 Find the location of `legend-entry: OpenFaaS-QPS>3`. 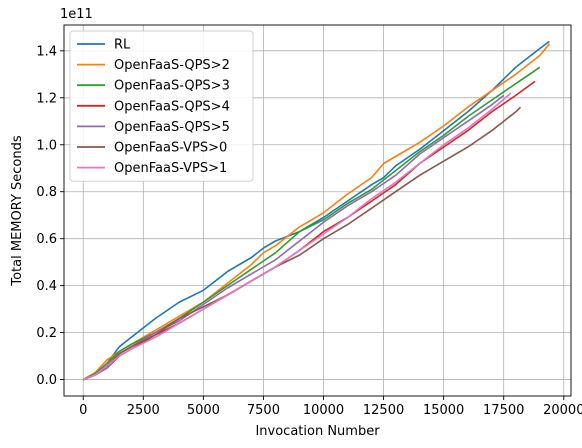

legend-entry: OpenFaaS-QPS>3 is located at coordinates (172, 86).